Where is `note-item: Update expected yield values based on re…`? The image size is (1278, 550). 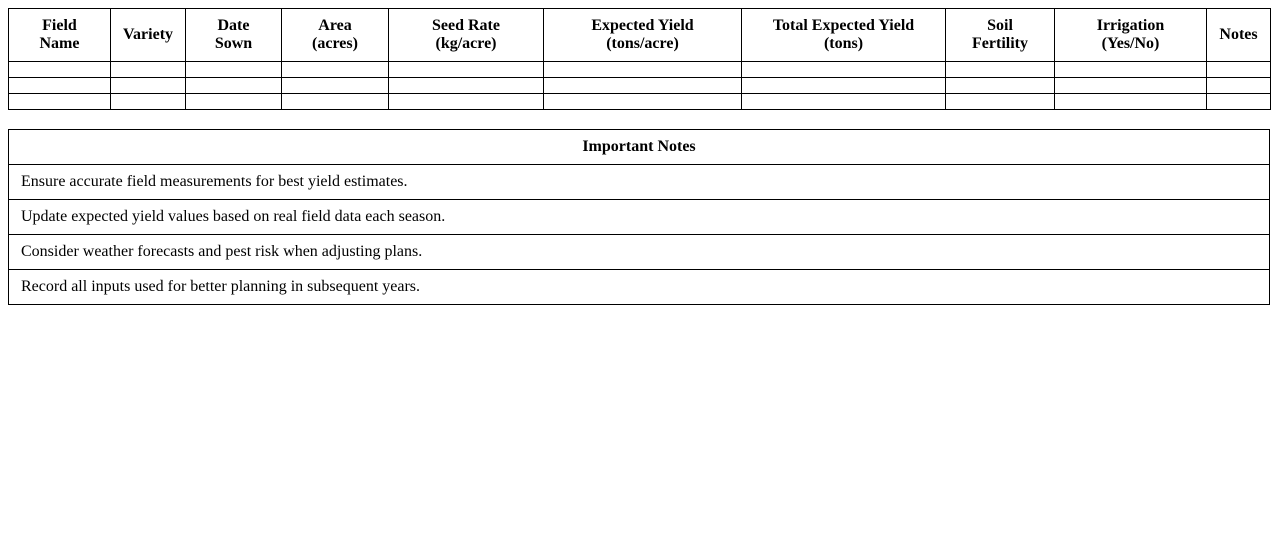 note-item: Update expected yield values based on re… is located at coordinates (639, 217).